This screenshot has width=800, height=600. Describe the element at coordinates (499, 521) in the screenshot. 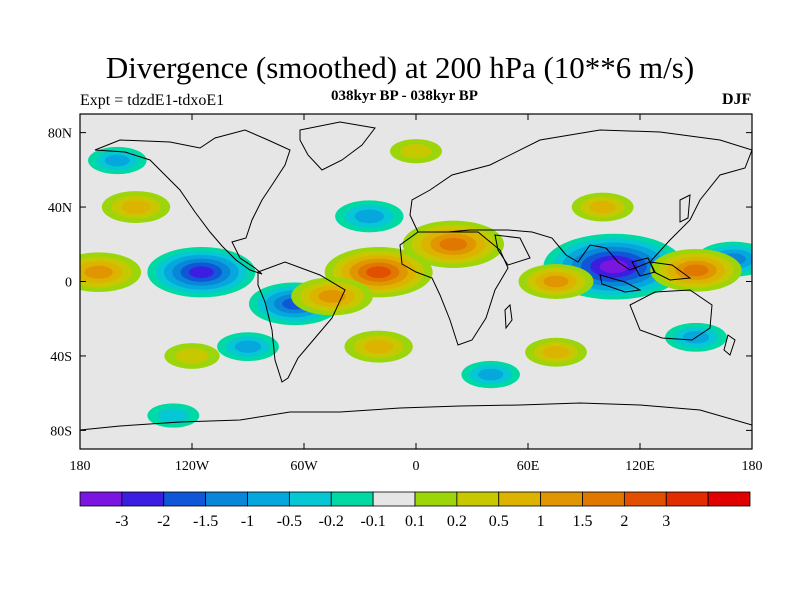

I see `colorbar-label: 0.5` at that location.